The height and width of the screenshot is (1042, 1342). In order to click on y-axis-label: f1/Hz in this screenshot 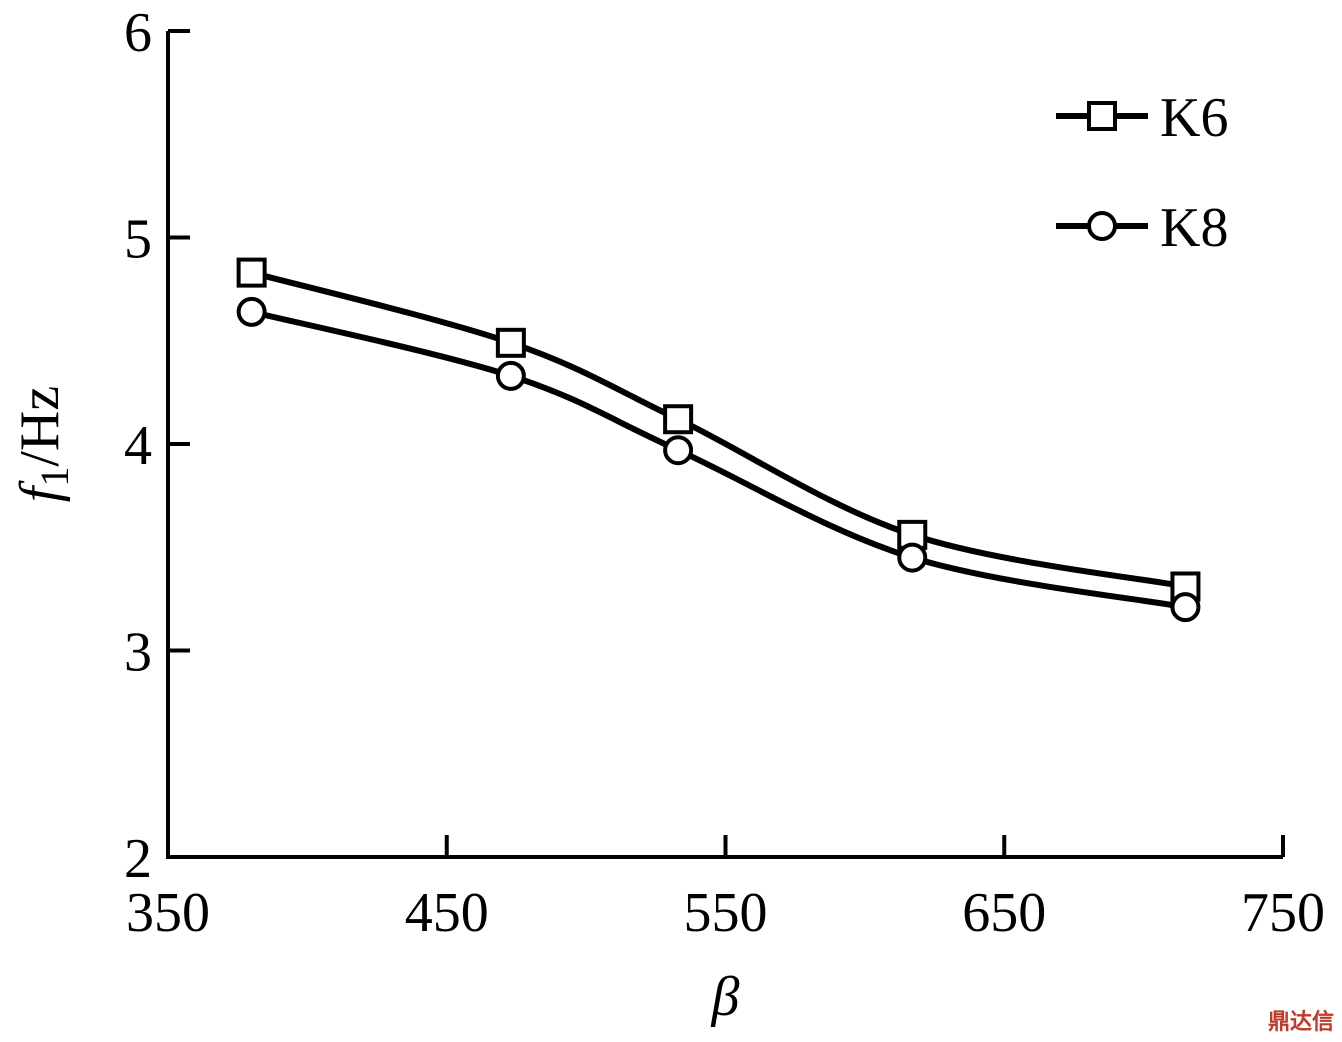, I will do `click(43, 444)`.